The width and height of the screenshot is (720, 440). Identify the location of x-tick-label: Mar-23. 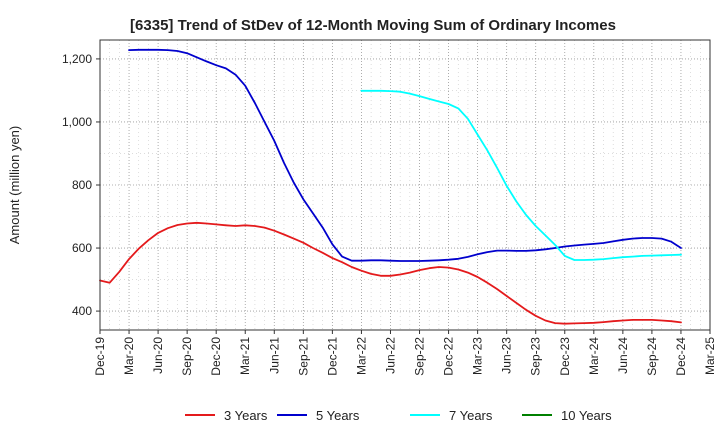
(478, 356).